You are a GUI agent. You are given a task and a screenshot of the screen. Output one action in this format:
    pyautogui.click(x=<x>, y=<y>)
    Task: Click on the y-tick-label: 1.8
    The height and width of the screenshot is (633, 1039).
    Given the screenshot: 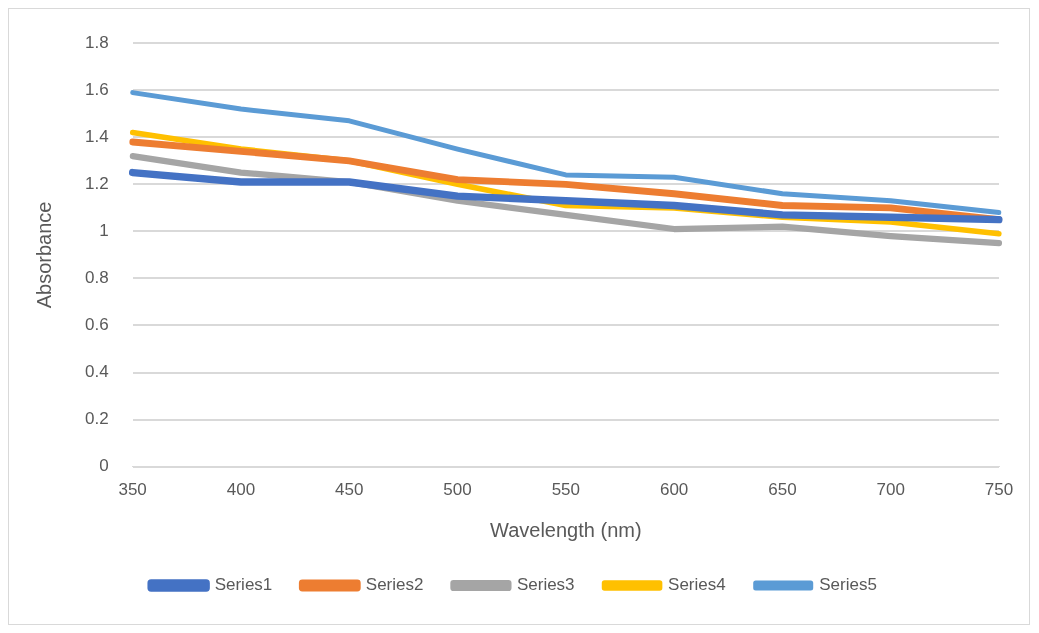 What is the action you would take?
    pyautogui.click(x=96, y=42)
    